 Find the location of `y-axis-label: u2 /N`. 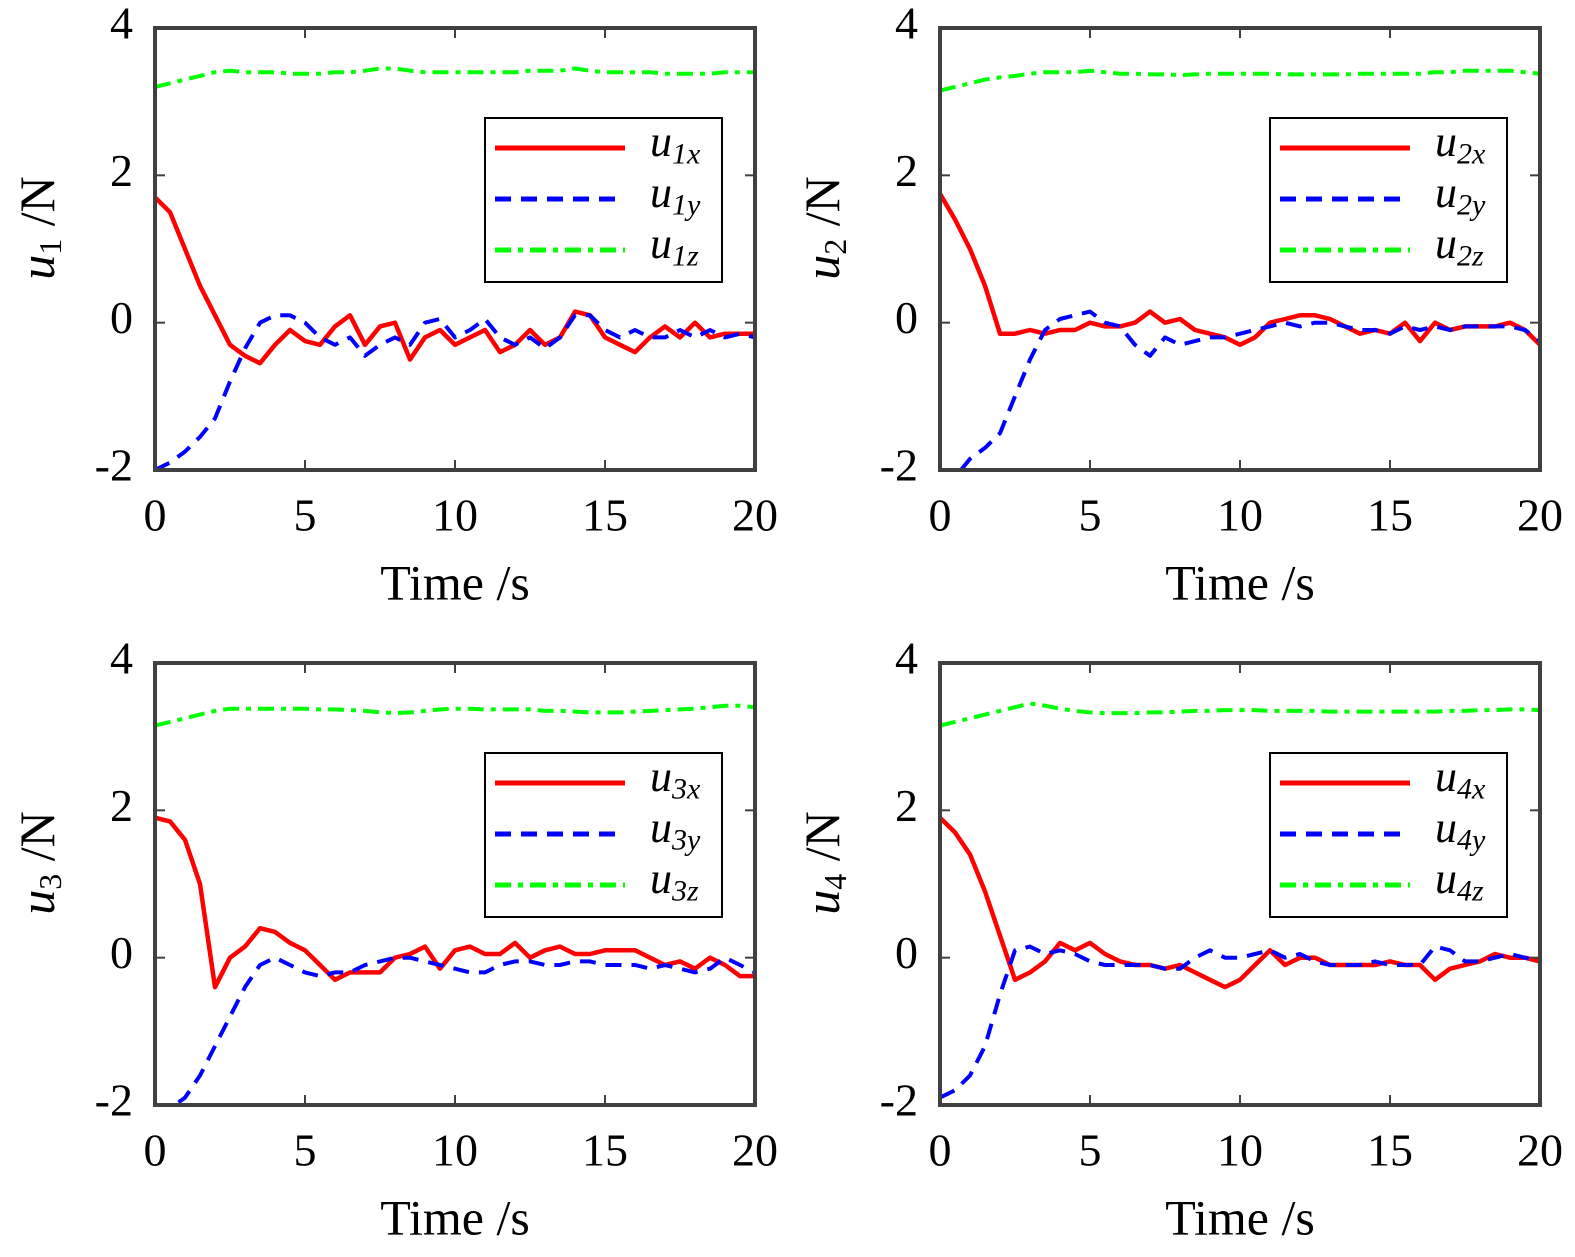

y-axis-label: u2 /N is located at coordinates (823, 228).